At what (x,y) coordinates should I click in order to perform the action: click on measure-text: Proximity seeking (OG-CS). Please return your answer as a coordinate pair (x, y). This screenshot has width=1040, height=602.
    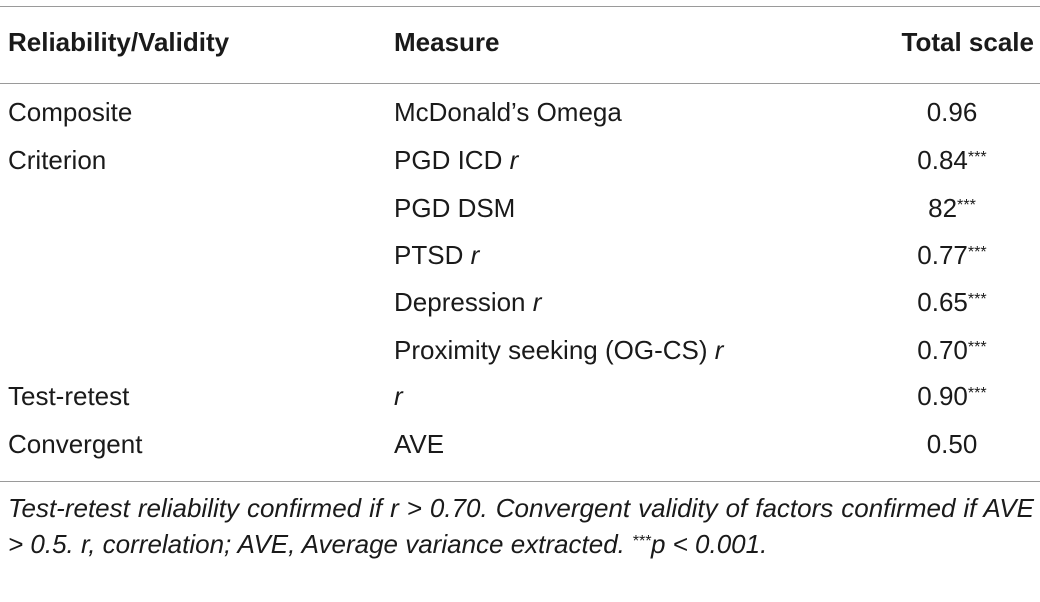
    Looking at the image, I should click on (554, 350).